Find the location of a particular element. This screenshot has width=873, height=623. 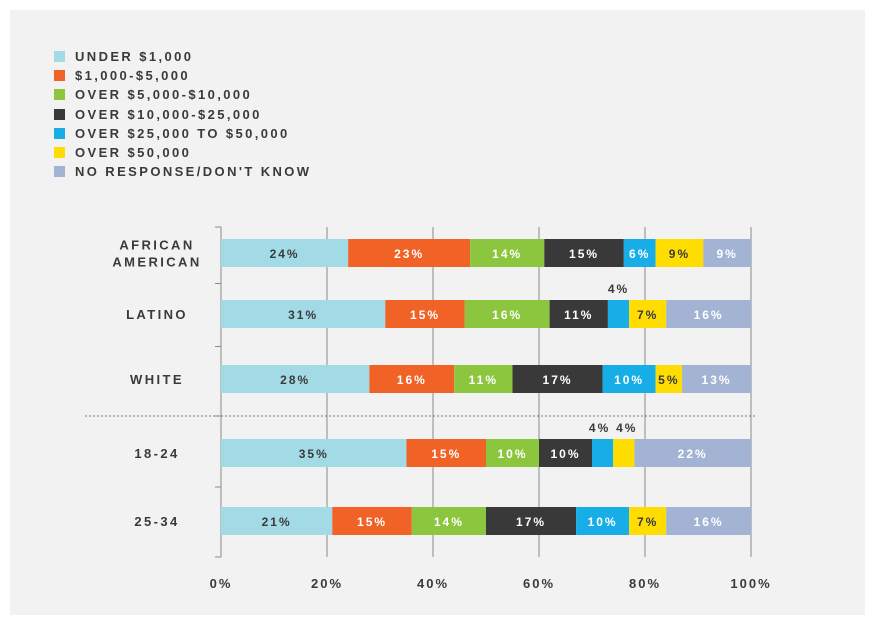

category-label: 18-24 is located at coordinates (156, 453).